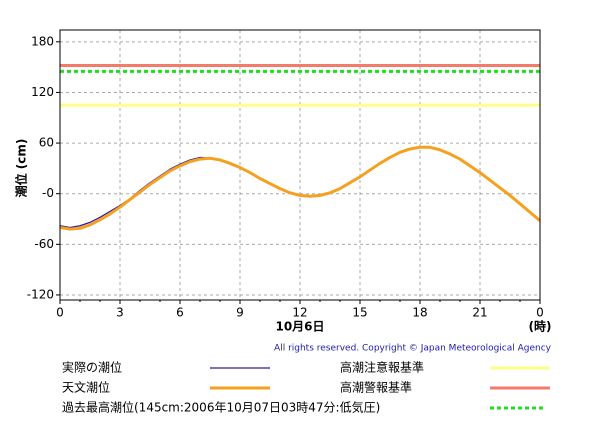 The image size is (600, 440). I want to click on legend-label: 過去最高潮位(145cm:2006年10月07日03時47分:低気圧), so click(221, 407).